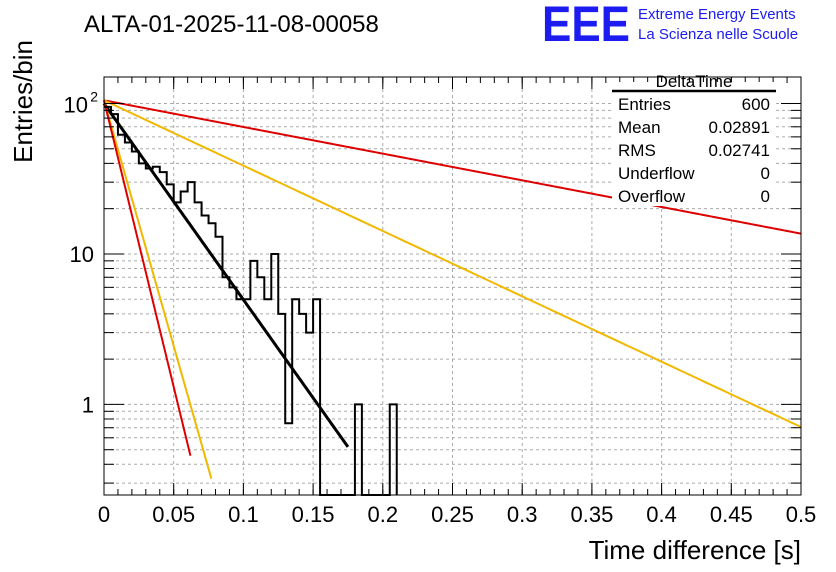  I want to click on x-tick-label: 0.2, so click(383, 514).